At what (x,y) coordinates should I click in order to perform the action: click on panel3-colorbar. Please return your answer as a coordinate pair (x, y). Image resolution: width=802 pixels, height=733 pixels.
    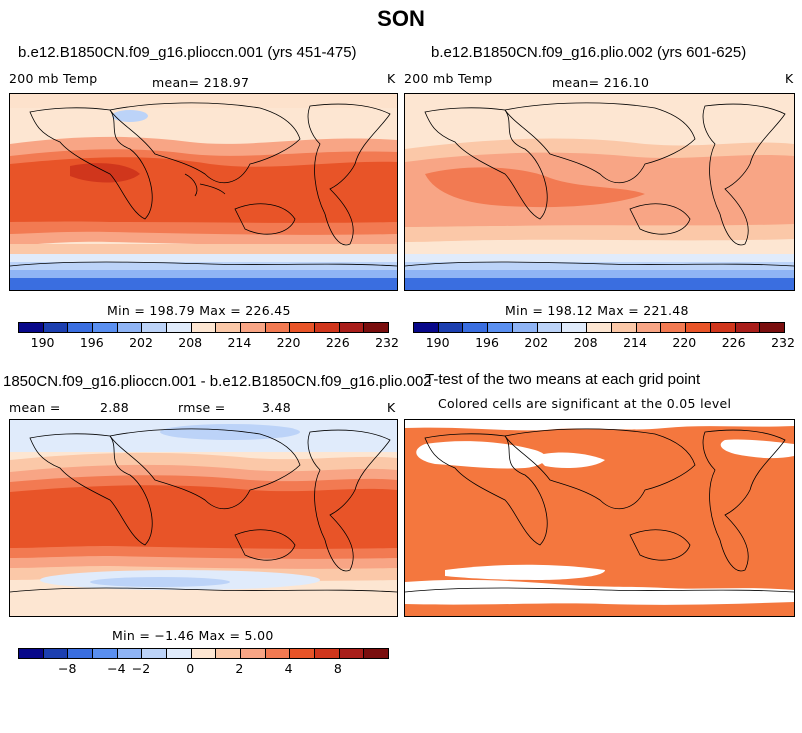
    Looking at the image, I should click on (203, 653).